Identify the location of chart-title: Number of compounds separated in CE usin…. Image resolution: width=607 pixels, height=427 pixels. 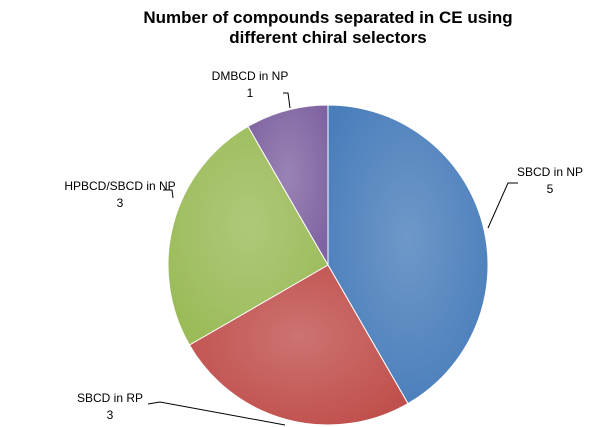
(328, 27).